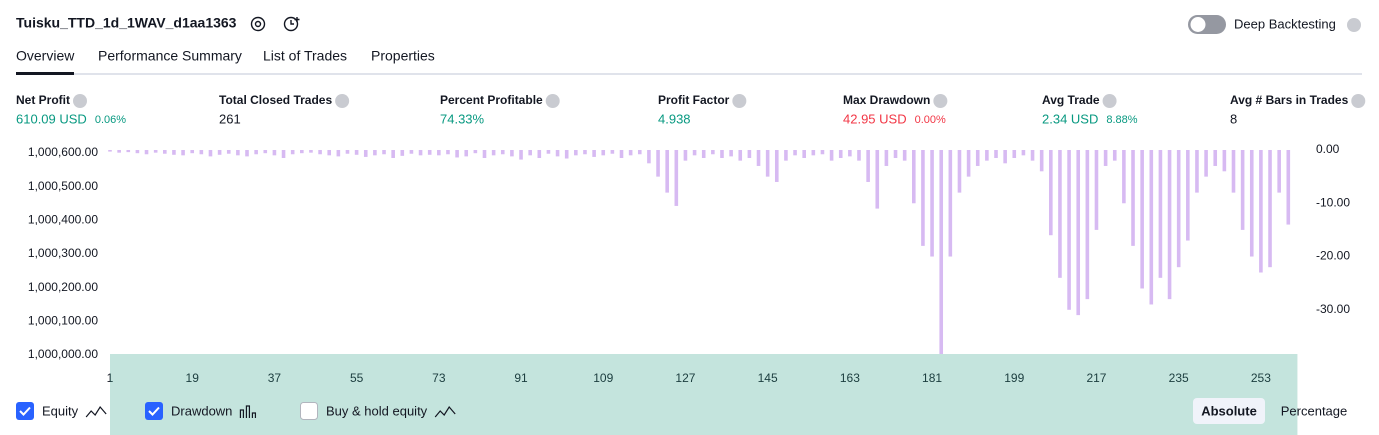  I want to click on y2-tick-label: -30.00, so click(1333, 309).